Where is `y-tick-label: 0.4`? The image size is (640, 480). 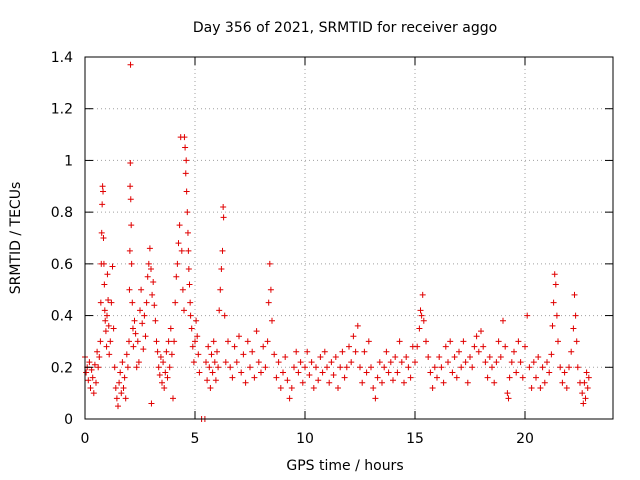 y-tick-label: 0.4 is located at coordinates (62, 317).